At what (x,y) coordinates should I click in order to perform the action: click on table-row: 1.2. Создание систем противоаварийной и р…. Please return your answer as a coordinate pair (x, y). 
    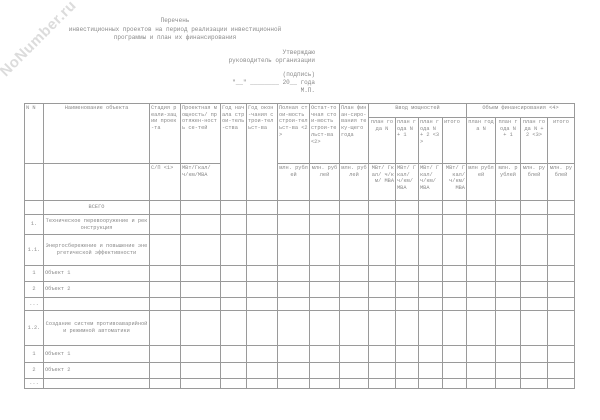
    Looking at the image, I should click on (299, 328).